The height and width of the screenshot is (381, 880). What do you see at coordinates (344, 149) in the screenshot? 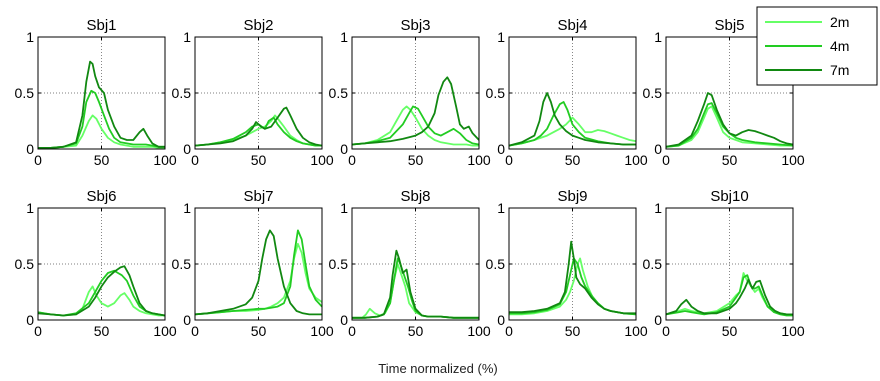
I see `y-tick-label-sbj3-0: 0` at bounding box center [344, 149].